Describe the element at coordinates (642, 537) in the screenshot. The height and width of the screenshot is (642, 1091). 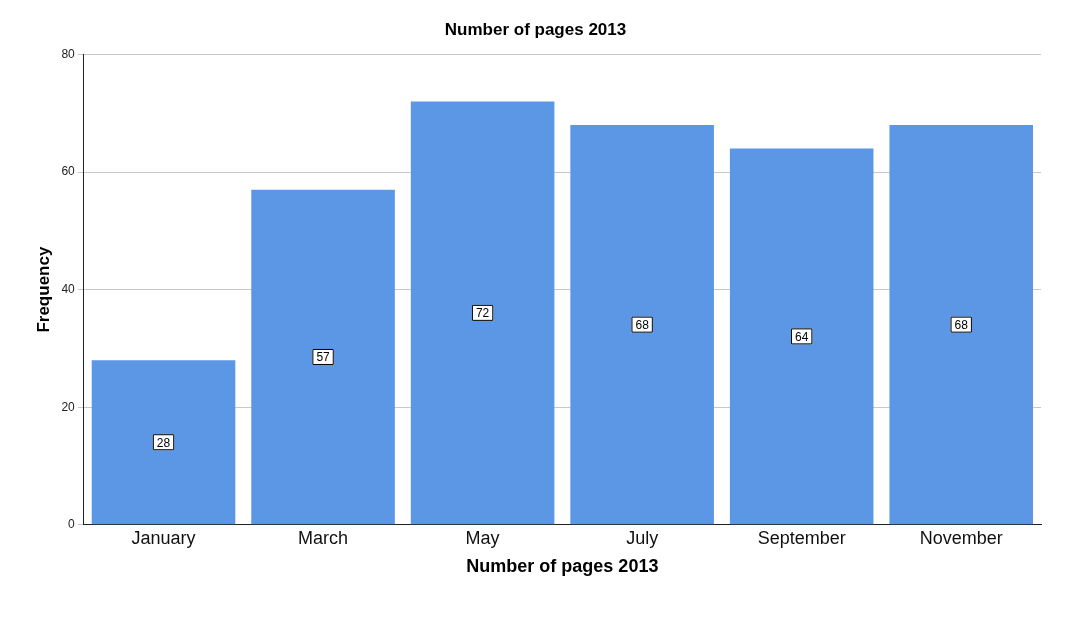
I see `x-tick-label: July` at that location.